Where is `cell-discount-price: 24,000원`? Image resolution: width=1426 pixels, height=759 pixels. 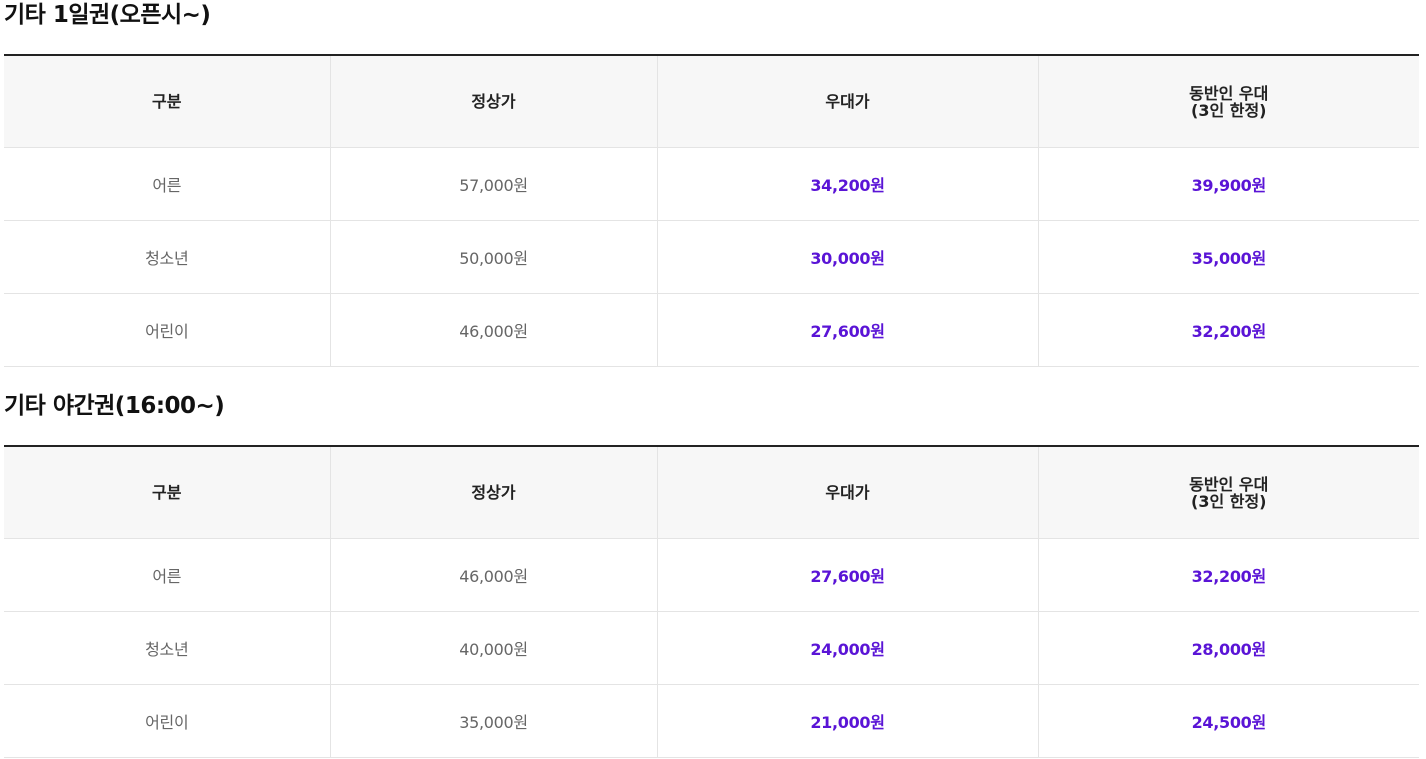 cell-discount-price: 24,000원 is located at coordinates (847, 648).